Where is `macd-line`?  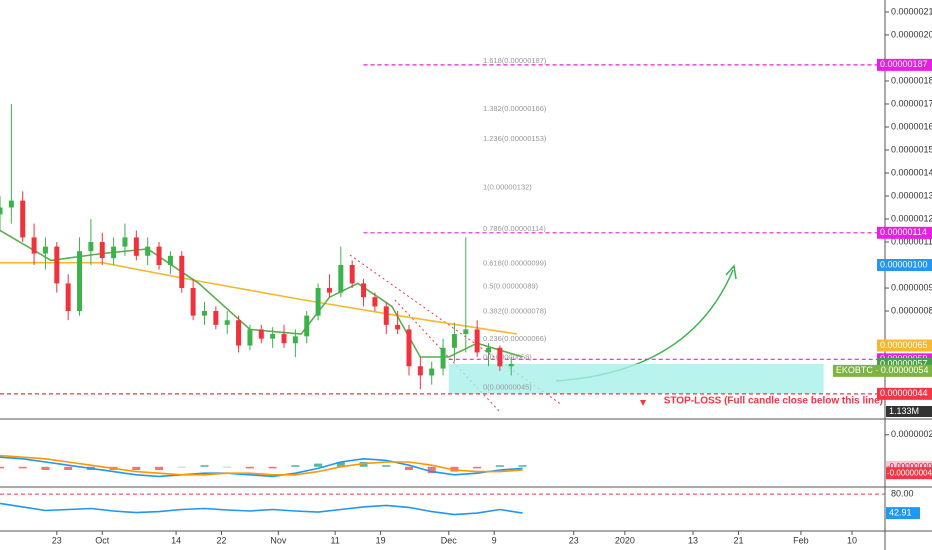
macd-line is located at coordinates (261, 467).